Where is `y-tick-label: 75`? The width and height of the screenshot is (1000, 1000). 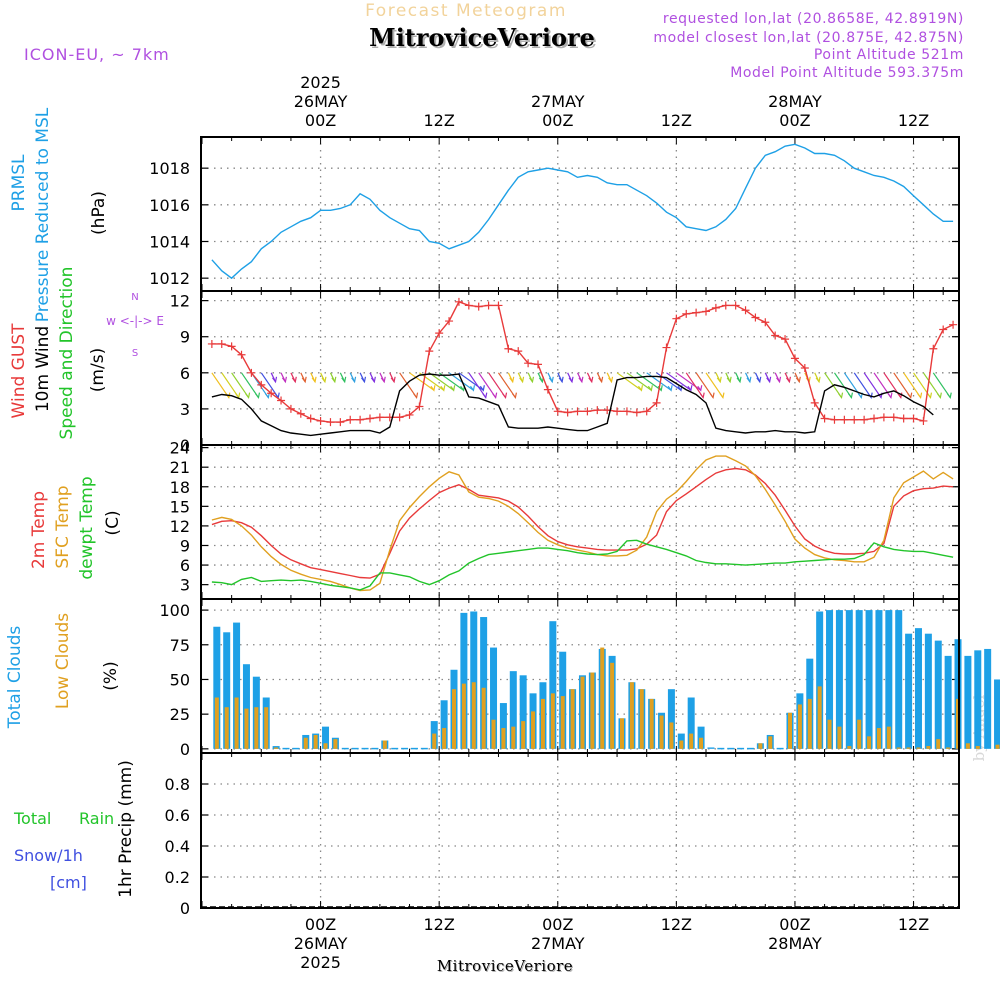 y-tick-label: 75 is located at coordinates (180, 645).